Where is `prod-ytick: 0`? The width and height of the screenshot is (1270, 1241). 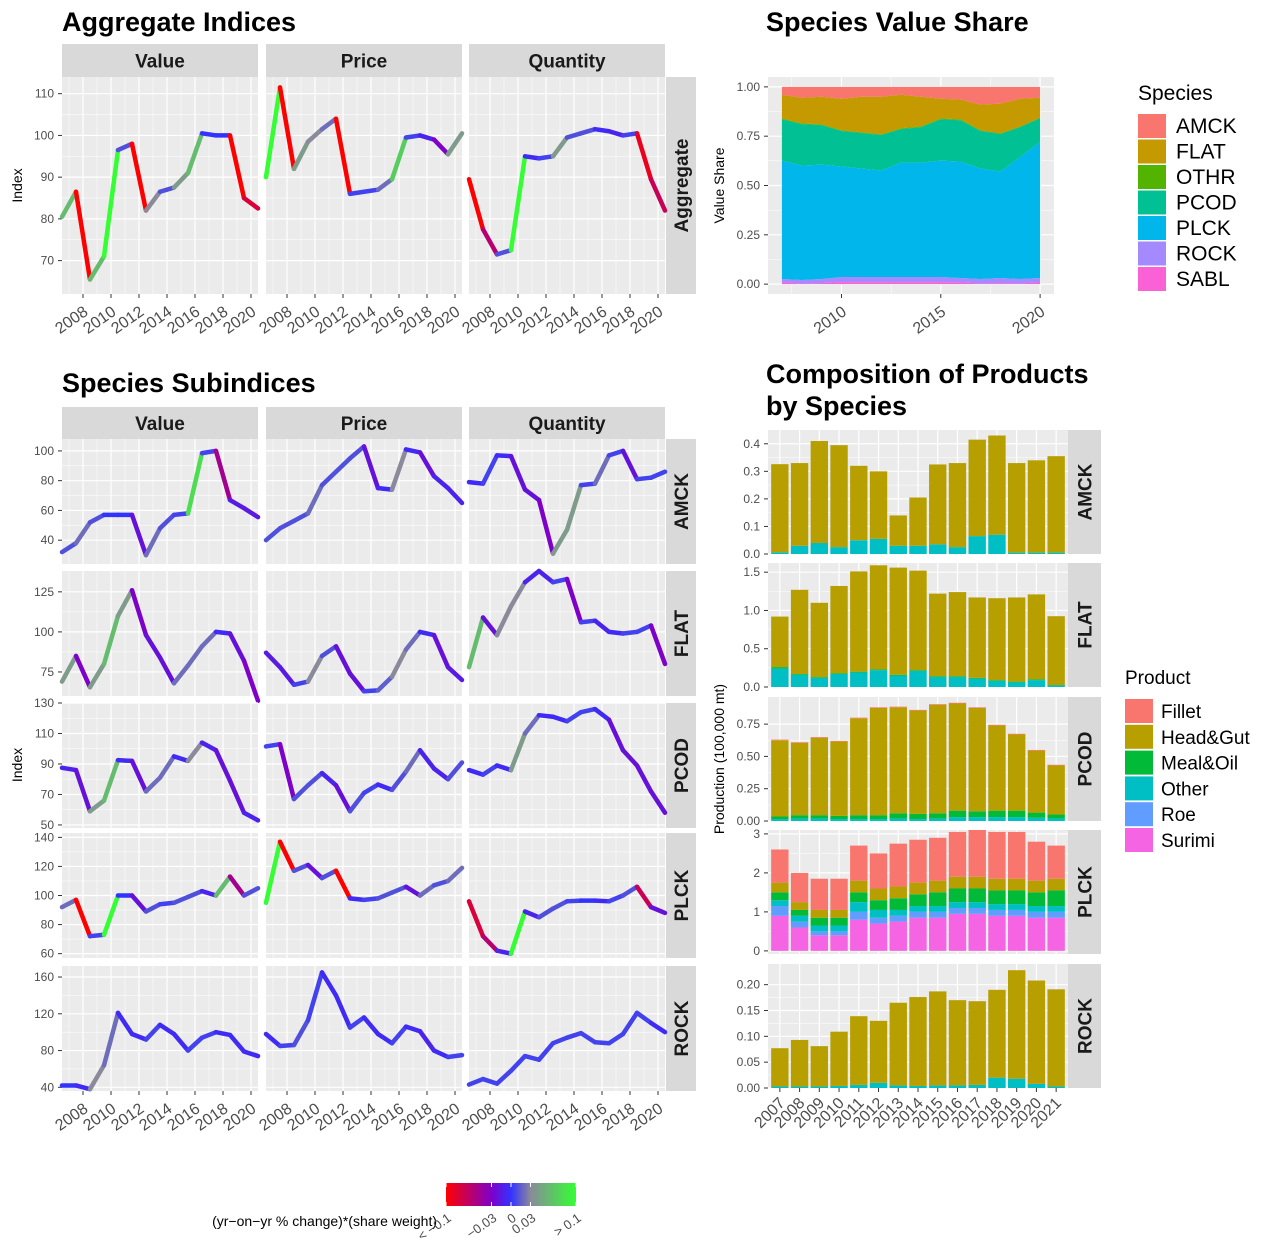 prod-ytick: 0 is located at coordinates (756, 951).